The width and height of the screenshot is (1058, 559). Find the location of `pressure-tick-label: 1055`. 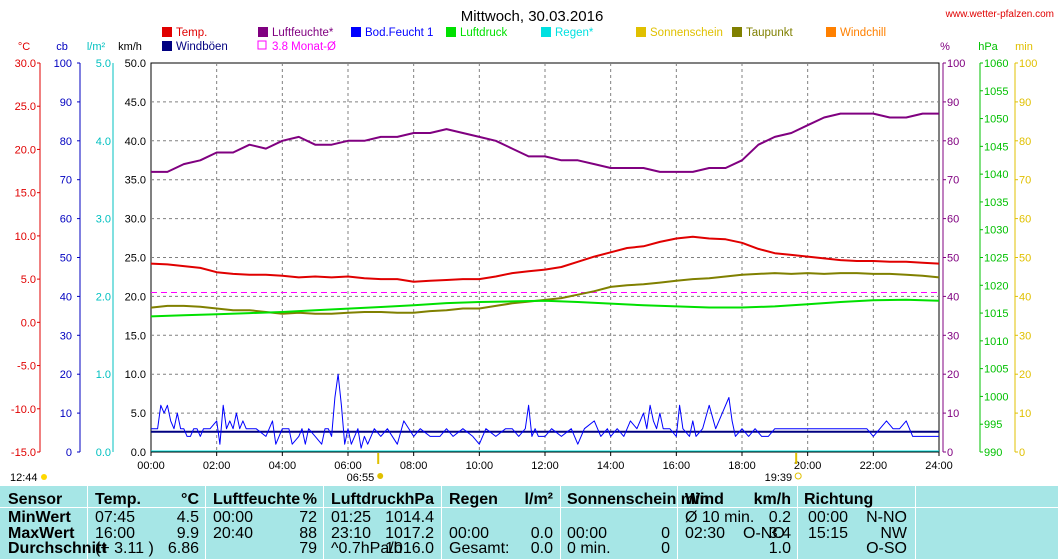

pressure-tick-label: 1055 is located at coordinates (996, 92).